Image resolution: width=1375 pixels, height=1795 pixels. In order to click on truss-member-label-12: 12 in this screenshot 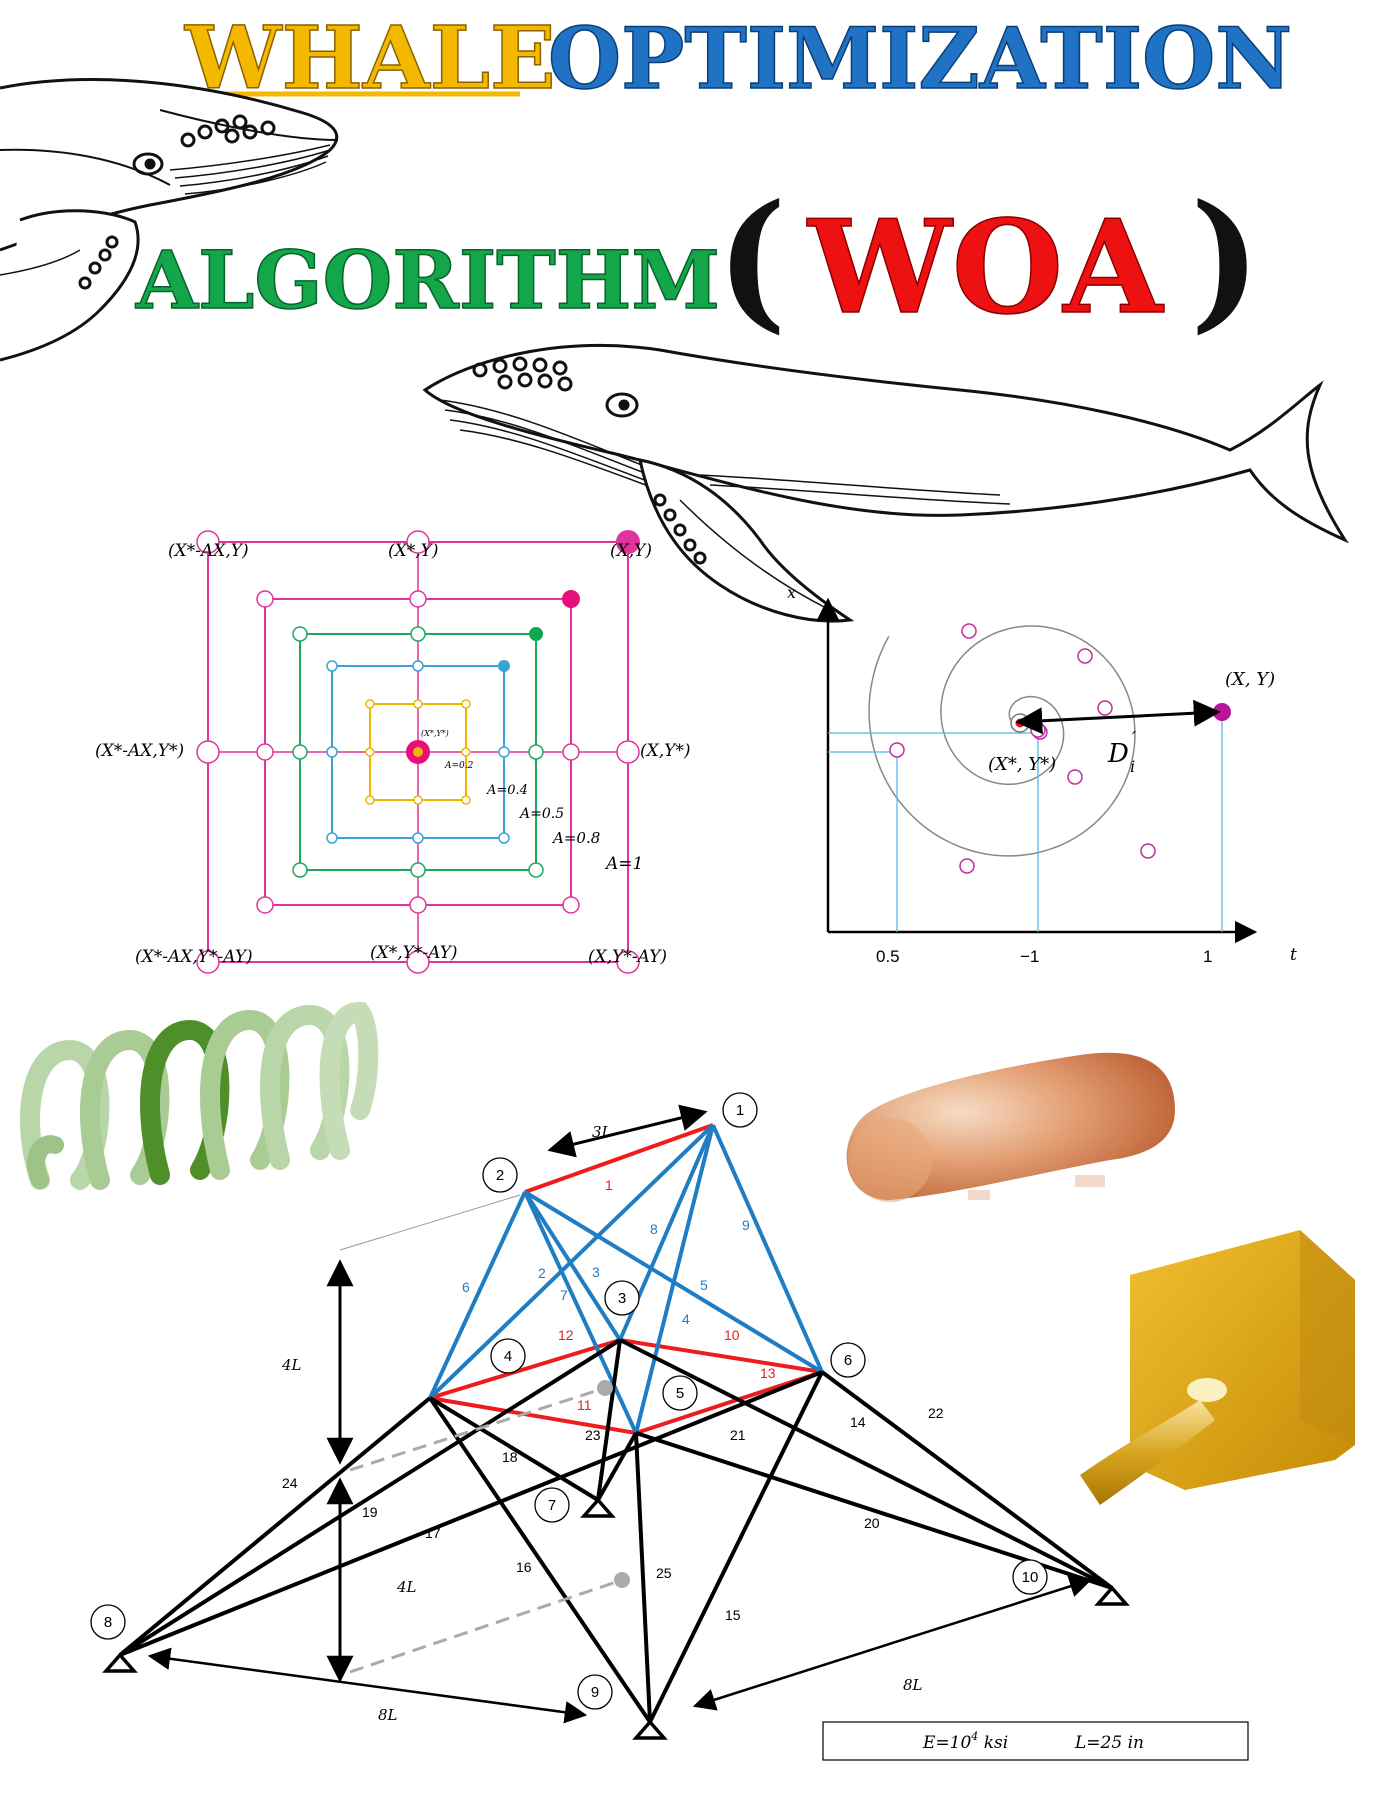, I will do `click(566, 1335)`.